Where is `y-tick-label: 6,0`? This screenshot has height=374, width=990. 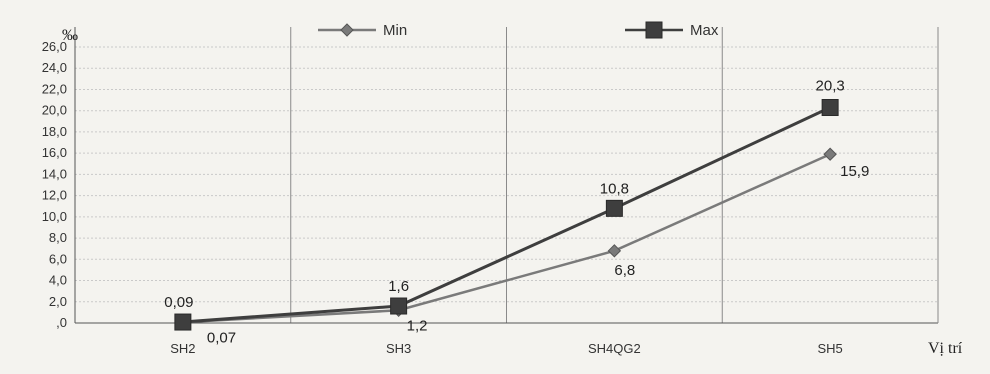
y-tick-label: 6,0 is located at coordinates (58, 258).